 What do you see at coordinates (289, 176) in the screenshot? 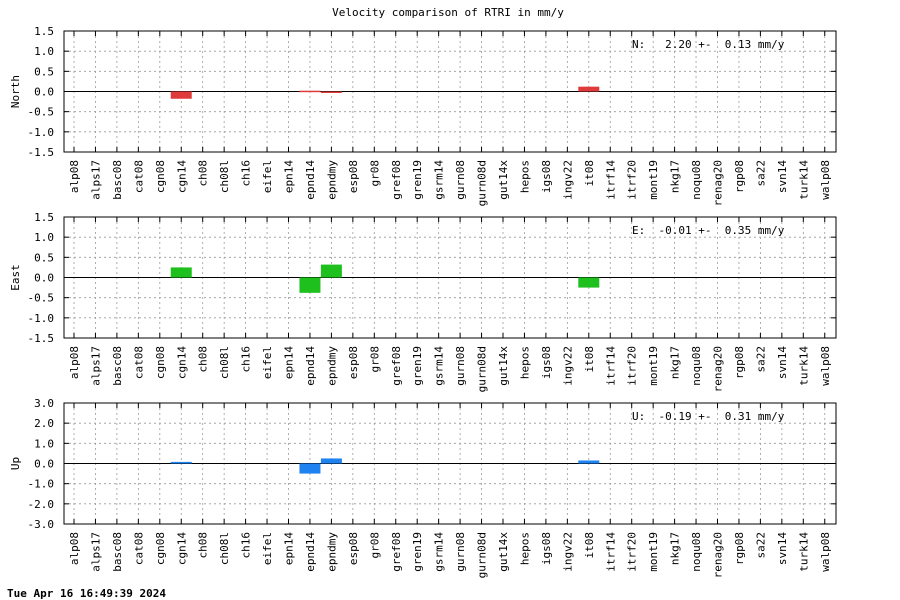
I see `x-tick-label: epn14` at bounding box center [289, 176].